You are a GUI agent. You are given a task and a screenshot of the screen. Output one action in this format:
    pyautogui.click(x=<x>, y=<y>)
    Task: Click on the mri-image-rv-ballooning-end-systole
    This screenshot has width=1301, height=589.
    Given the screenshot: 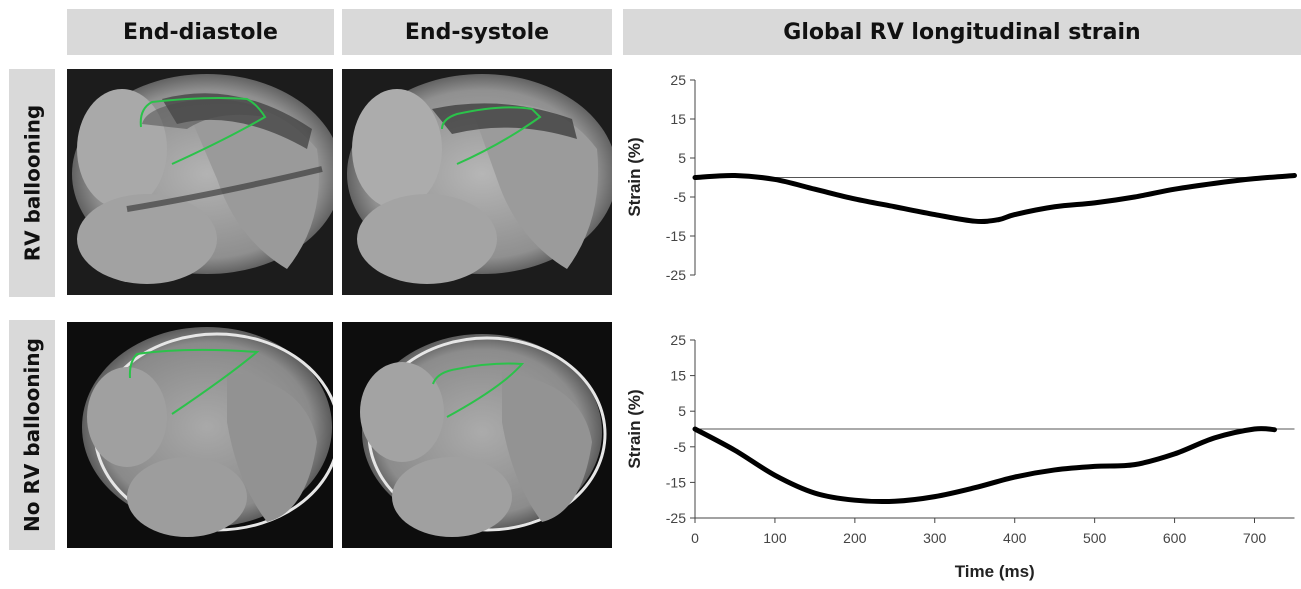 What is the action you would take?
    pyautogui.click(x=477, y=182)
    